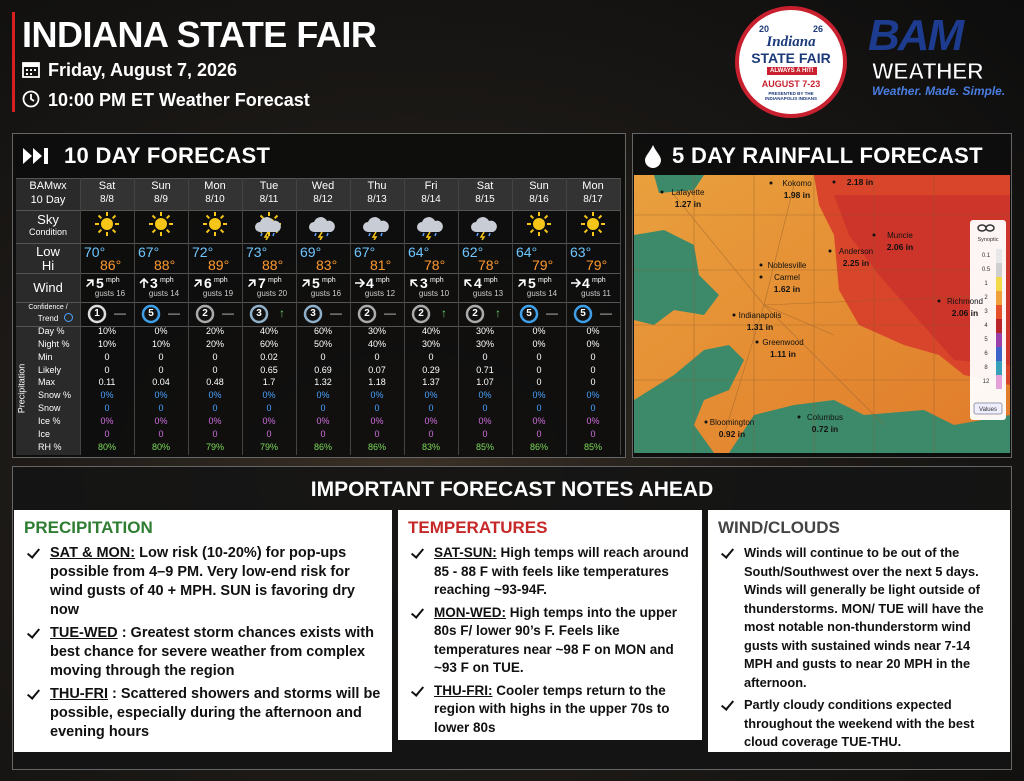  Describe the element at coordinates (999, 340) in the screenshot. I see `legend-swatch` at that location.